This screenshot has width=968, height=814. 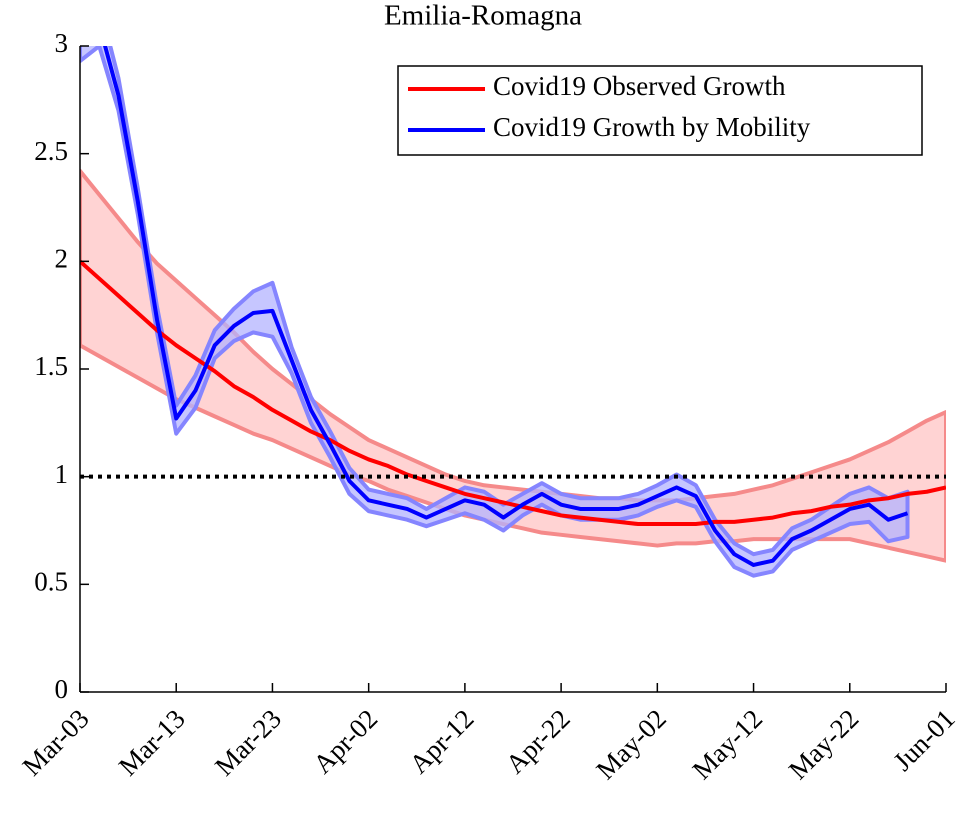 I want to click on x-tick-label: May-02, so click(x=631, y=744).